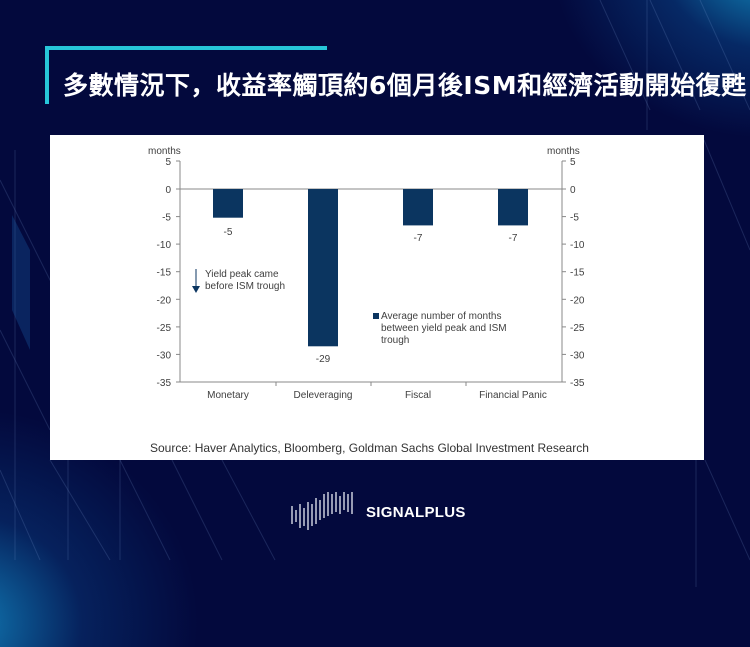  What do you see at coordinates (323, 268) in the screenshot?
I see `bar-deleveraging` at bounding box center [323, 268].